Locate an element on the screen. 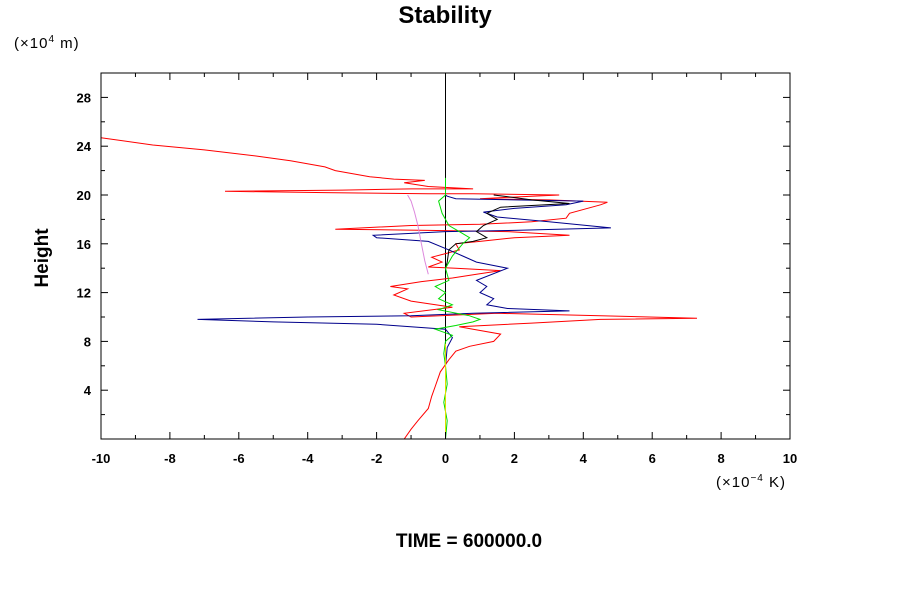  x-tick-label: -8 is located at coordinates (170, 458).